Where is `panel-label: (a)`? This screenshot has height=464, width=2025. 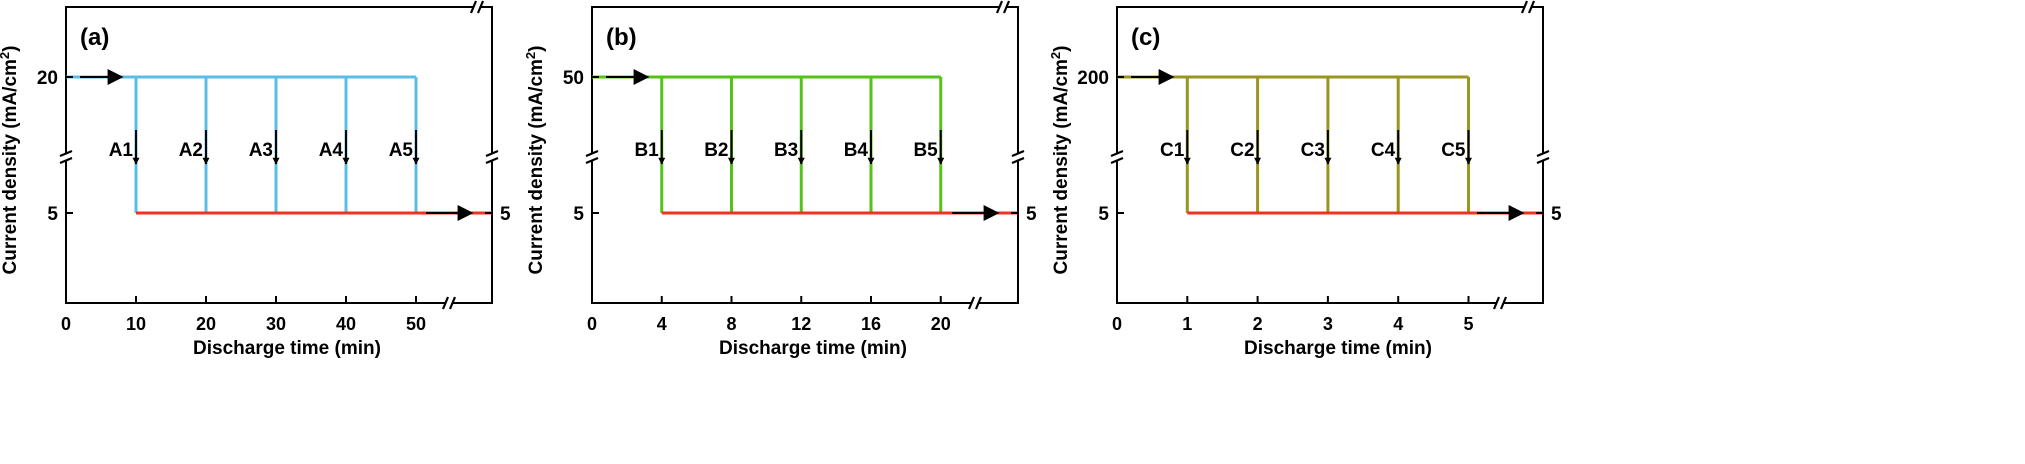
panel-label: (a) is located at coordinates (94, 37).